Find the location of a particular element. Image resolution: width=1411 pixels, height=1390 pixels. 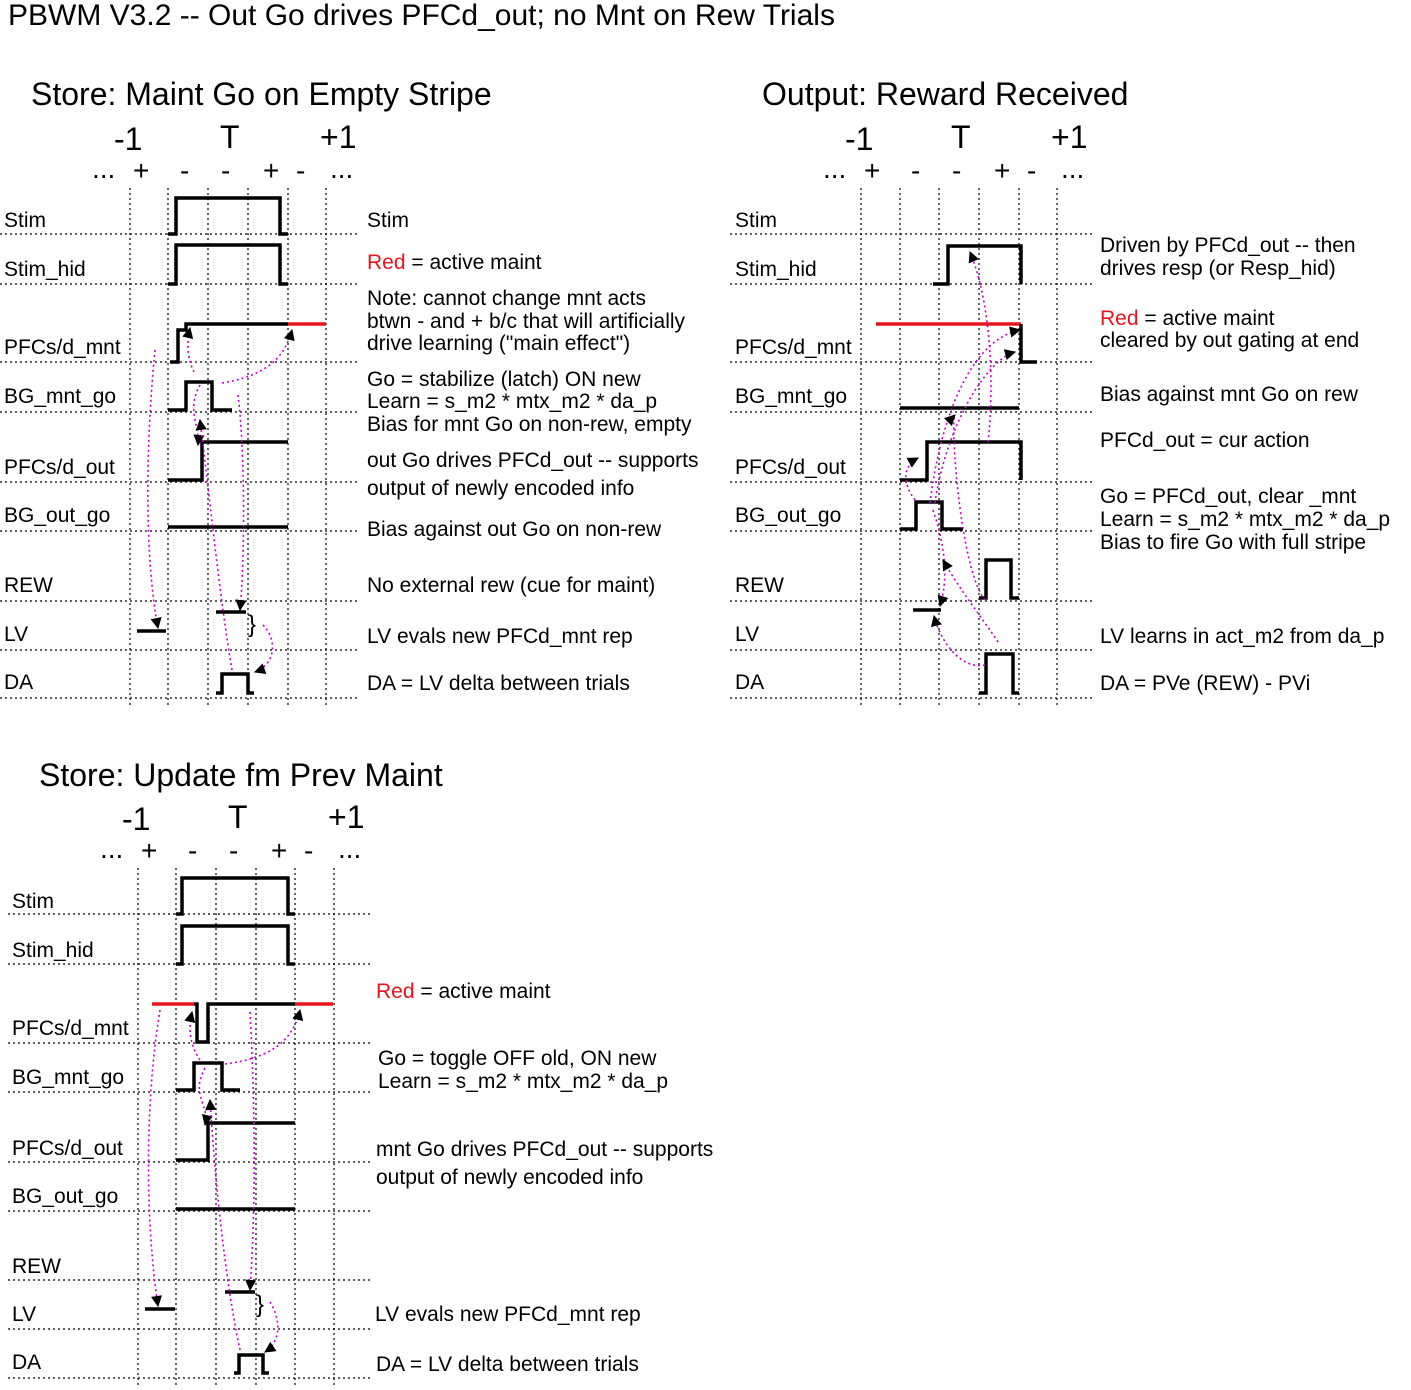

note: Bias for mnt Go on non-rew, empty is located at coordinates (529, 424).